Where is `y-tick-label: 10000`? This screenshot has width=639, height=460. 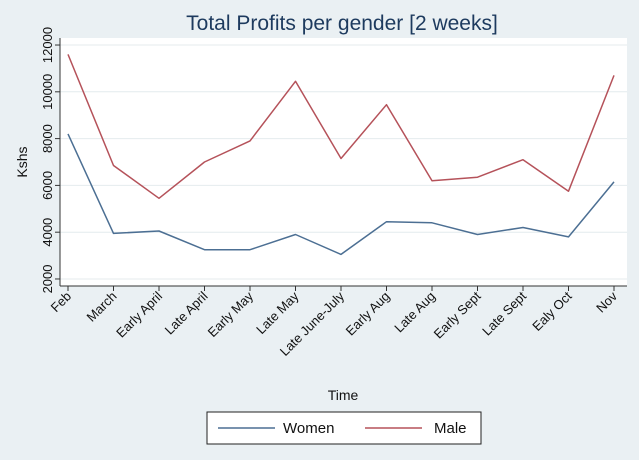
y-tick-label: 10000 is located at coordinates (47, 92).